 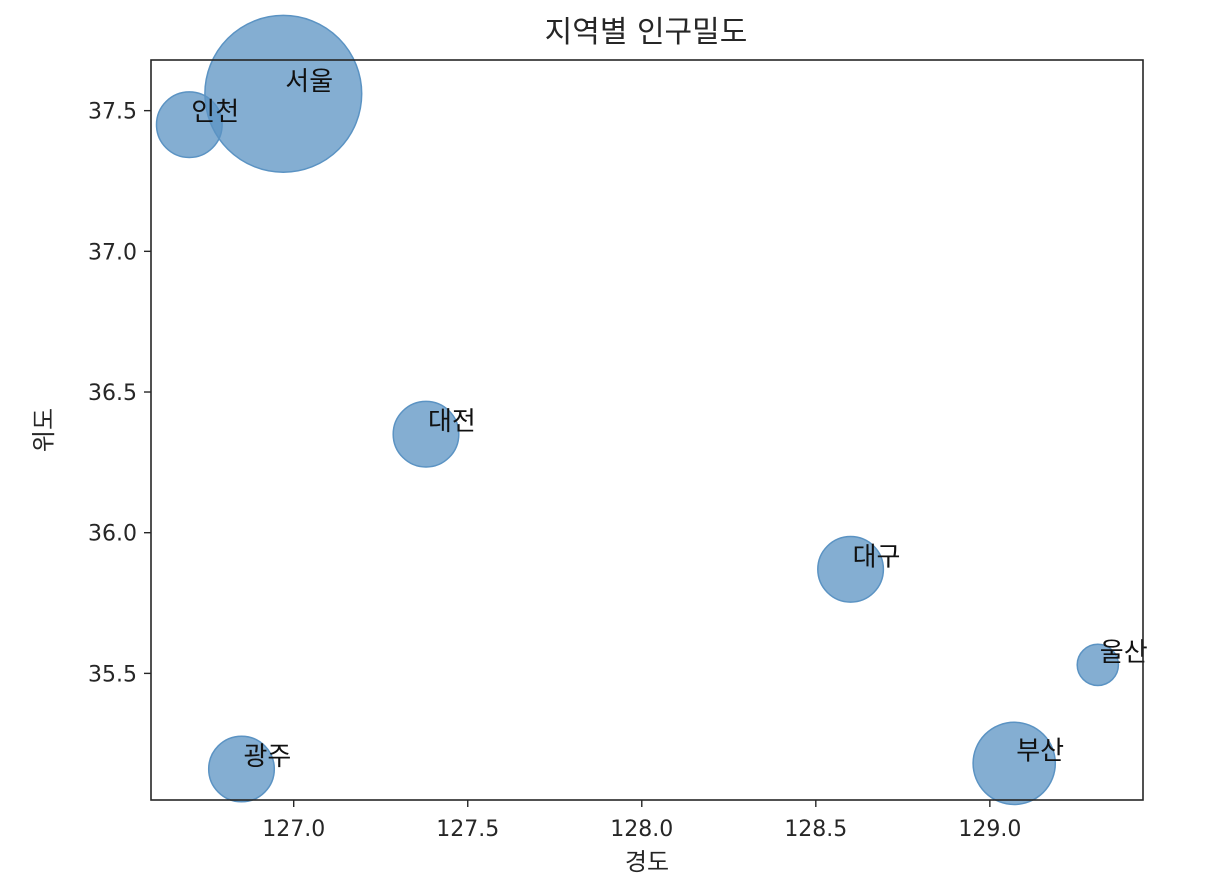 I want to click on y-tick-label-0: 35.5, so click(x=112, y=674).